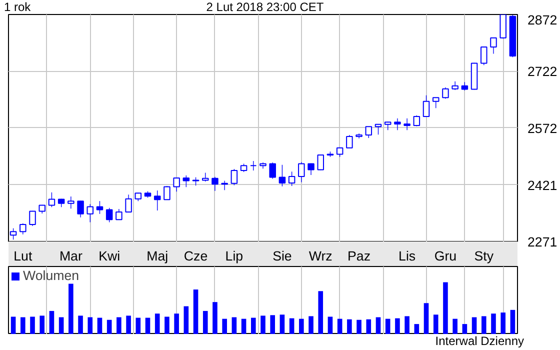 This screenshot has height=350, width=560. What do you see at coordinates (543, 242) in the screenshot?
I see `y-tick-label: 2271` at bounding box center [543, 242].